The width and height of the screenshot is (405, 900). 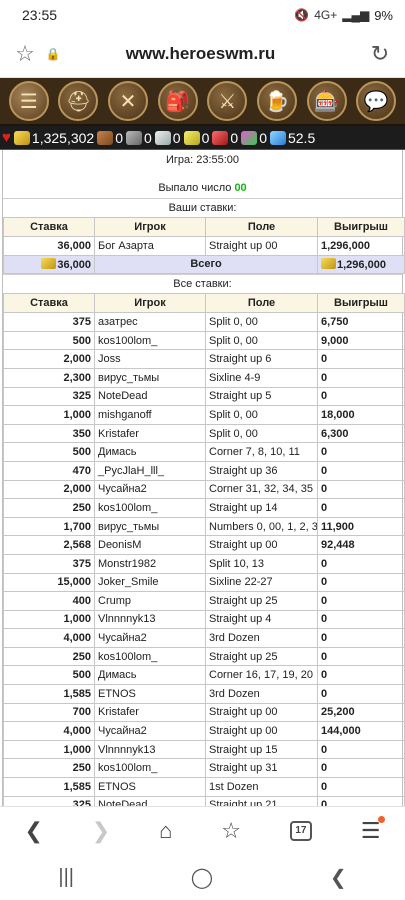 I want to click on bet-player: Joker_Smile, so click(x=150, y=582).